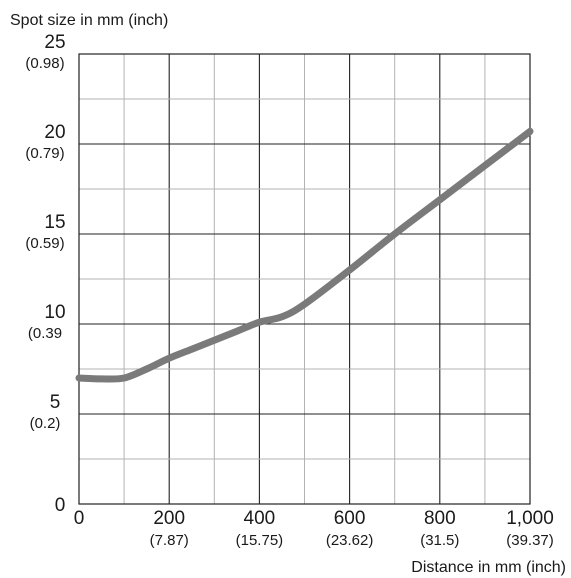 This screenshot has height=578, width=571. I want to click on x-tick-label: 400, so click(260, 518).